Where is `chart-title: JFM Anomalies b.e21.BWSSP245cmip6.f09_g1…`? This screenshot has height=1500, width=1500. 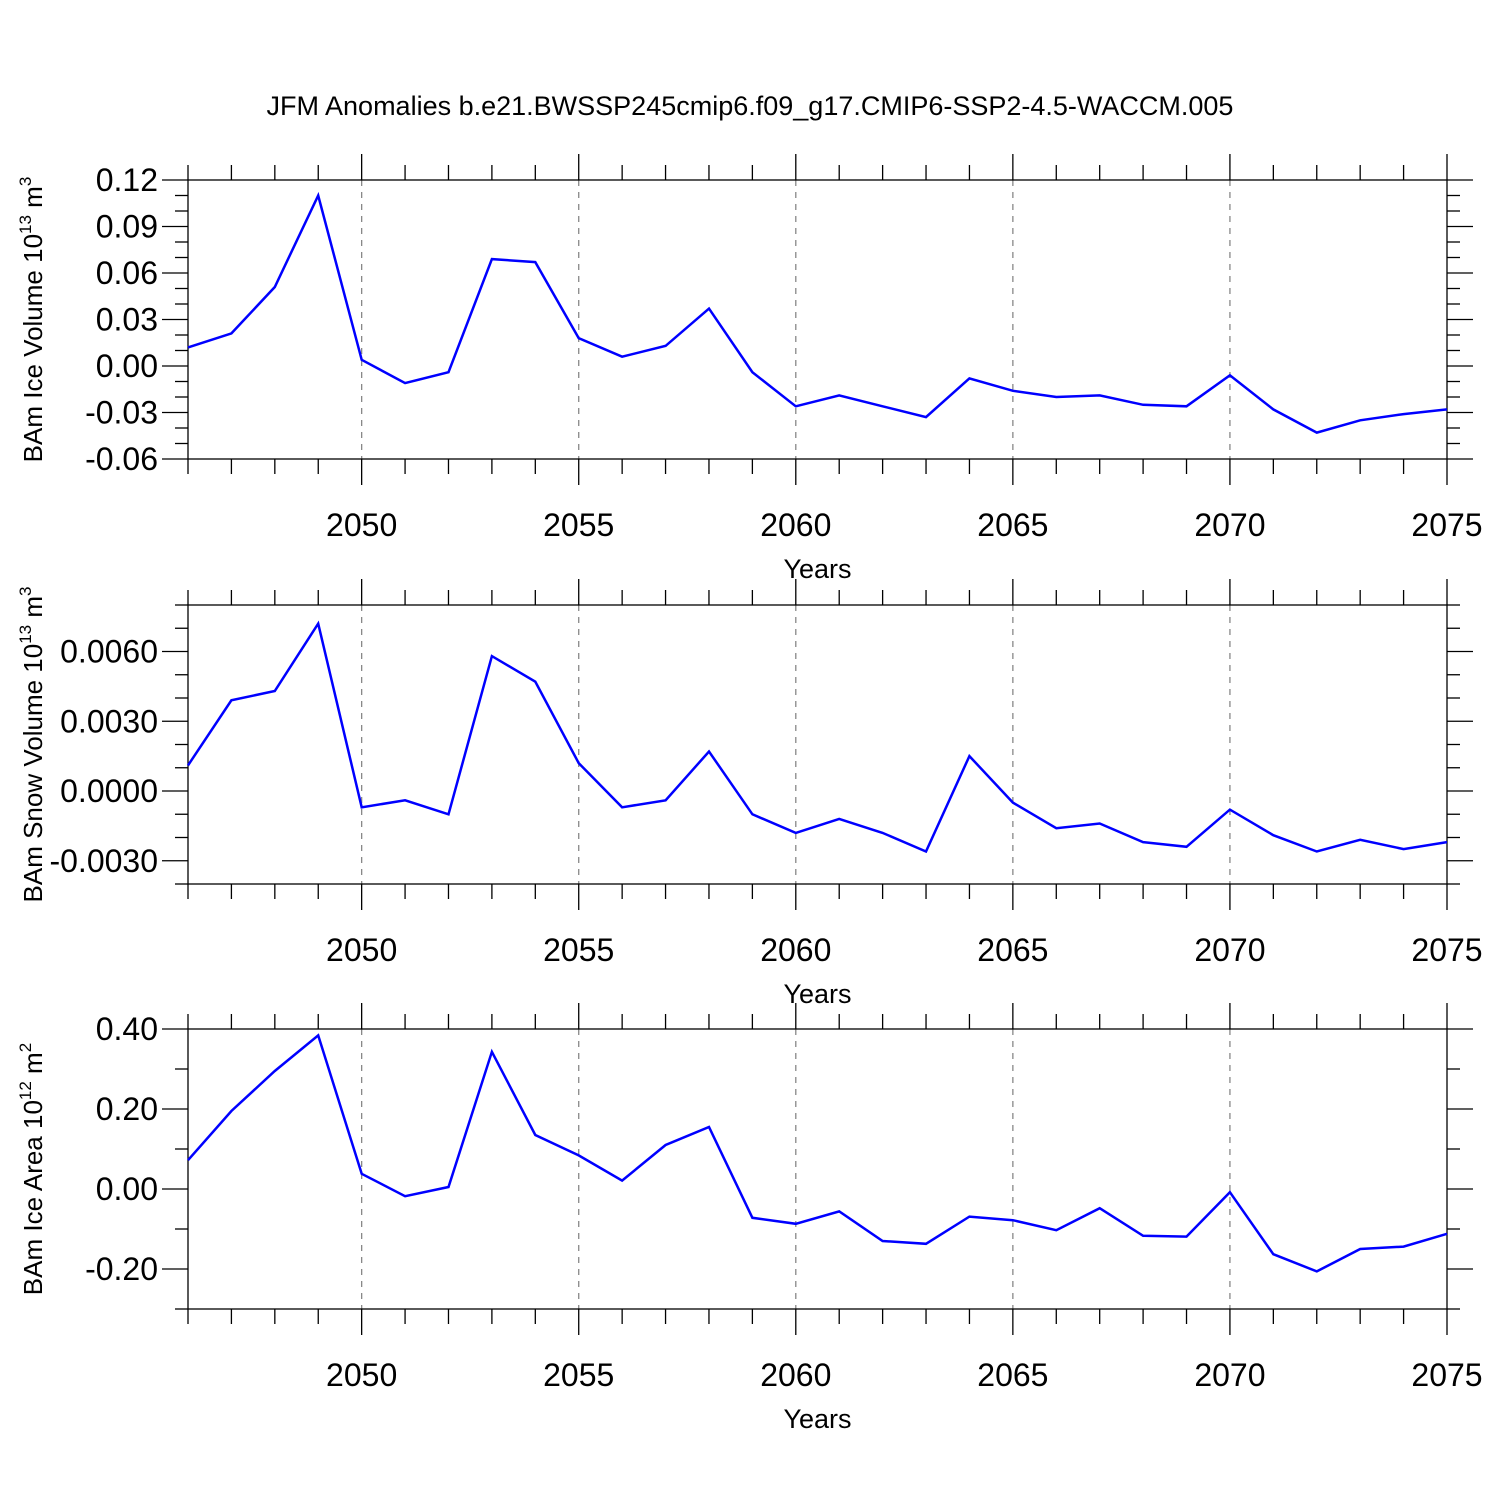 chart-title: JFM Anomalies b.e21.BWSSP245cmip6.f09_g1… is located at coordinates (750, 106).